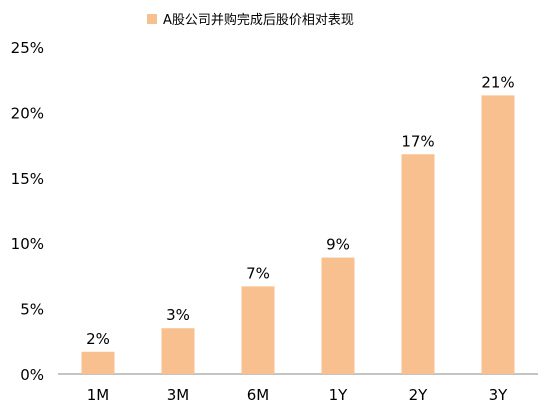  Describe the element at coordinates (98, 395) in the screenshot. I see `x-tick-label: 1M` at that location.